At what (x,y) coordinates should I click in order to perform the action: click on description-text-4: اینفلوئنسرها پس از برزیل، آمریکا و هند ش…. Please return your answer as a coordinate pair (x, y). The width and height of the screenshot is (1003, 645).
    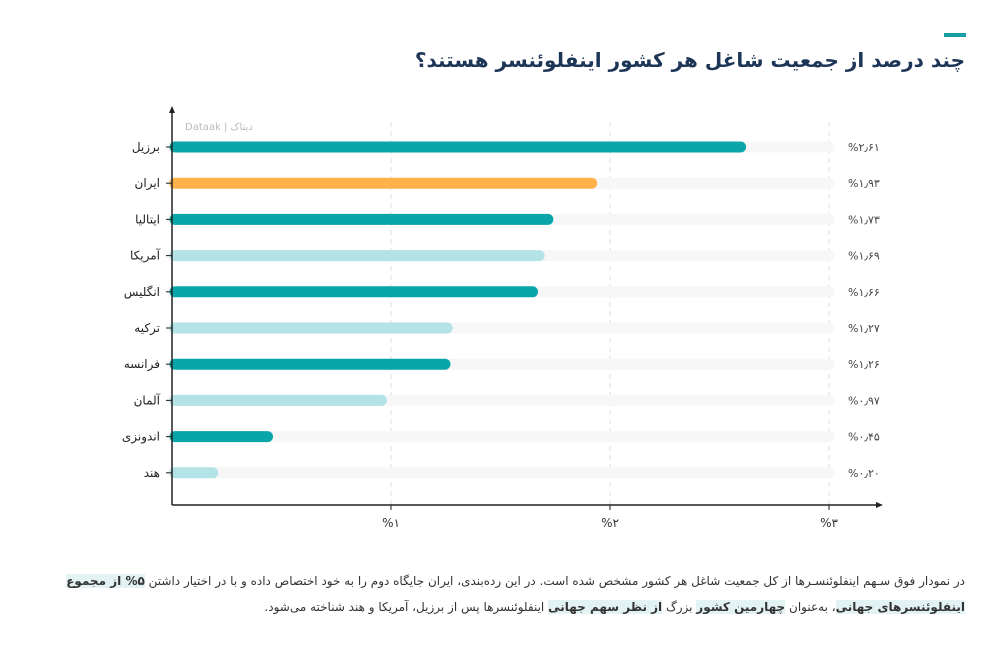
    Looking at the image, I should click on (406, 607).